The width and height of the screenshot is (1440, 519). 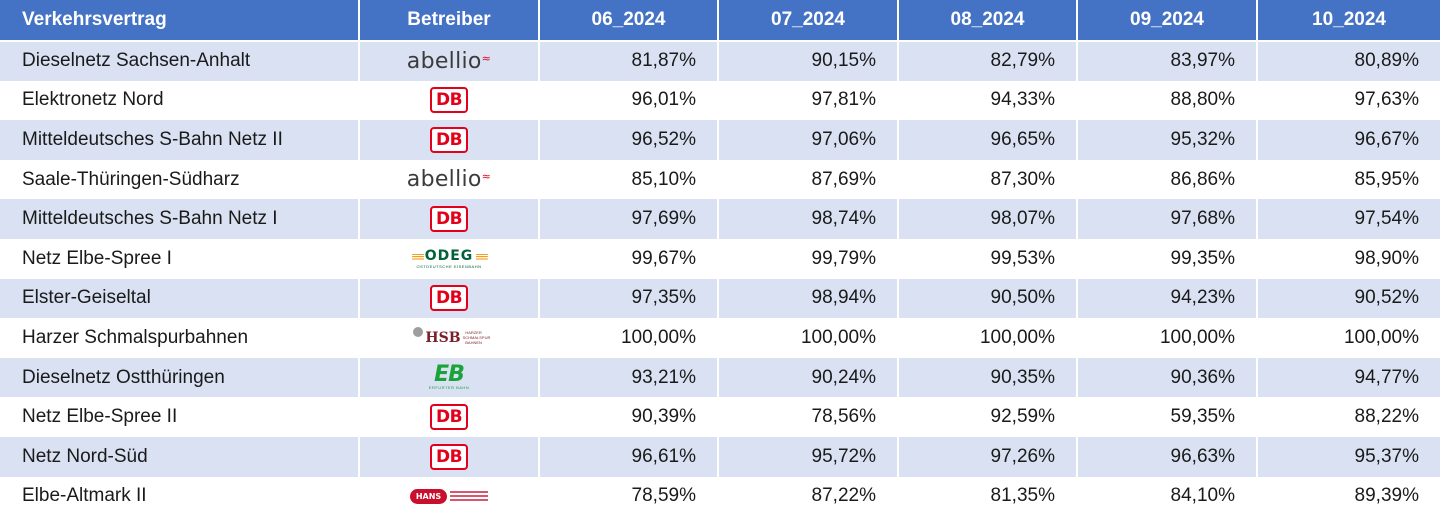 I want to click on hans-logo-icon: HANS, so click(x=449, y=496).